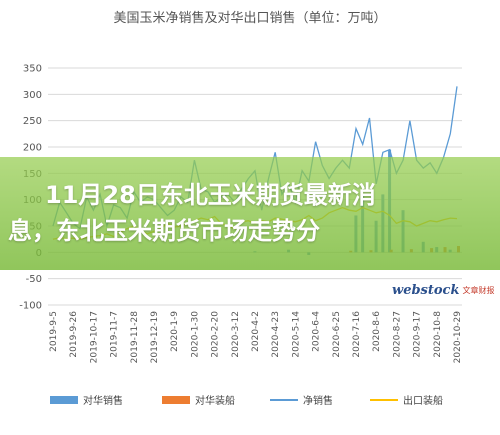 The height and width of the screenshot is (435, 500). What do you see at coordinates (164, 231) in the screenshot?
I see `headline-line-2: 息，东北玉米期货市场走势分` at bounding box center [164, 231].